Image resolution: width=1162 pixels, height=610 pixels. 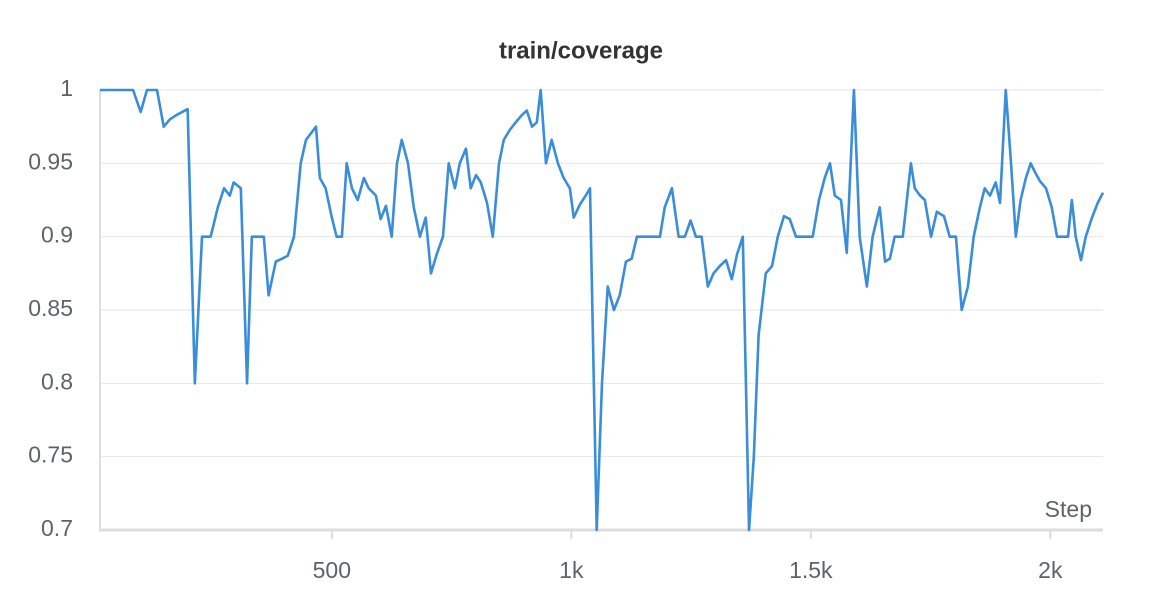 I want to click on y-tick-label: 0.75, so click(x=50, y=455).